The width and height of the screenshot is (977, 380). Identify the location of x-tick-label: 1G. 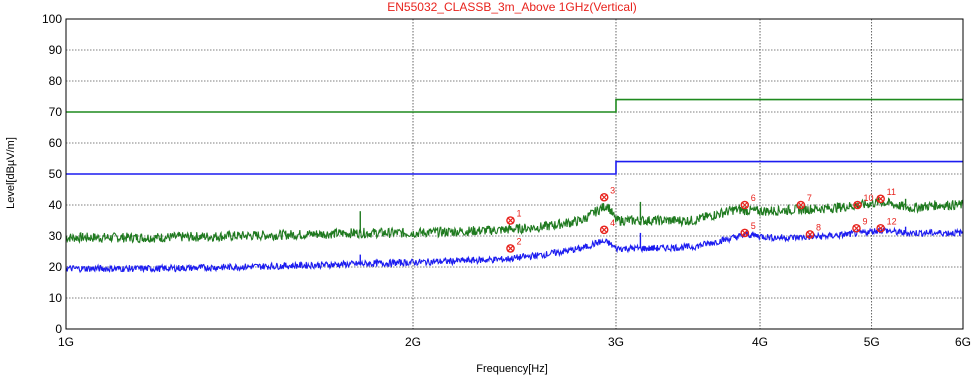
(66, 342).